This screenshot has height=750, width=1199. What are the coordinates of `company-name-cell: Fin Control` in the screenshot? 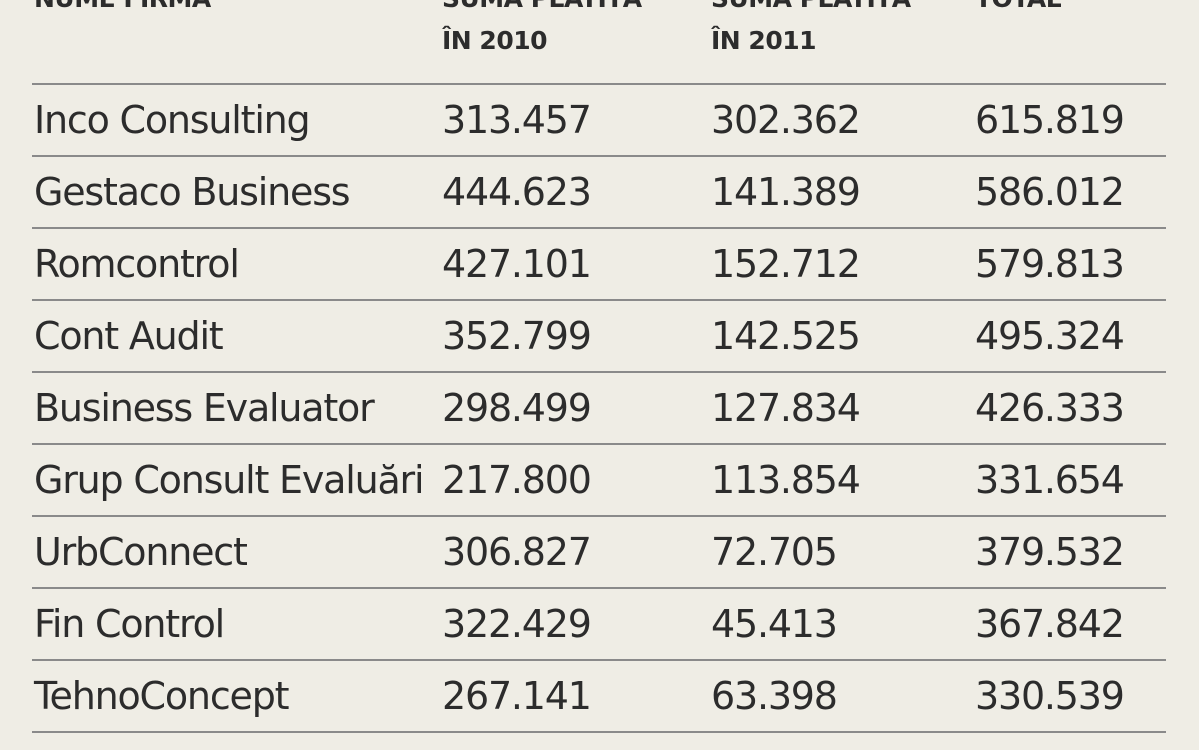 It's located at (237, 624).